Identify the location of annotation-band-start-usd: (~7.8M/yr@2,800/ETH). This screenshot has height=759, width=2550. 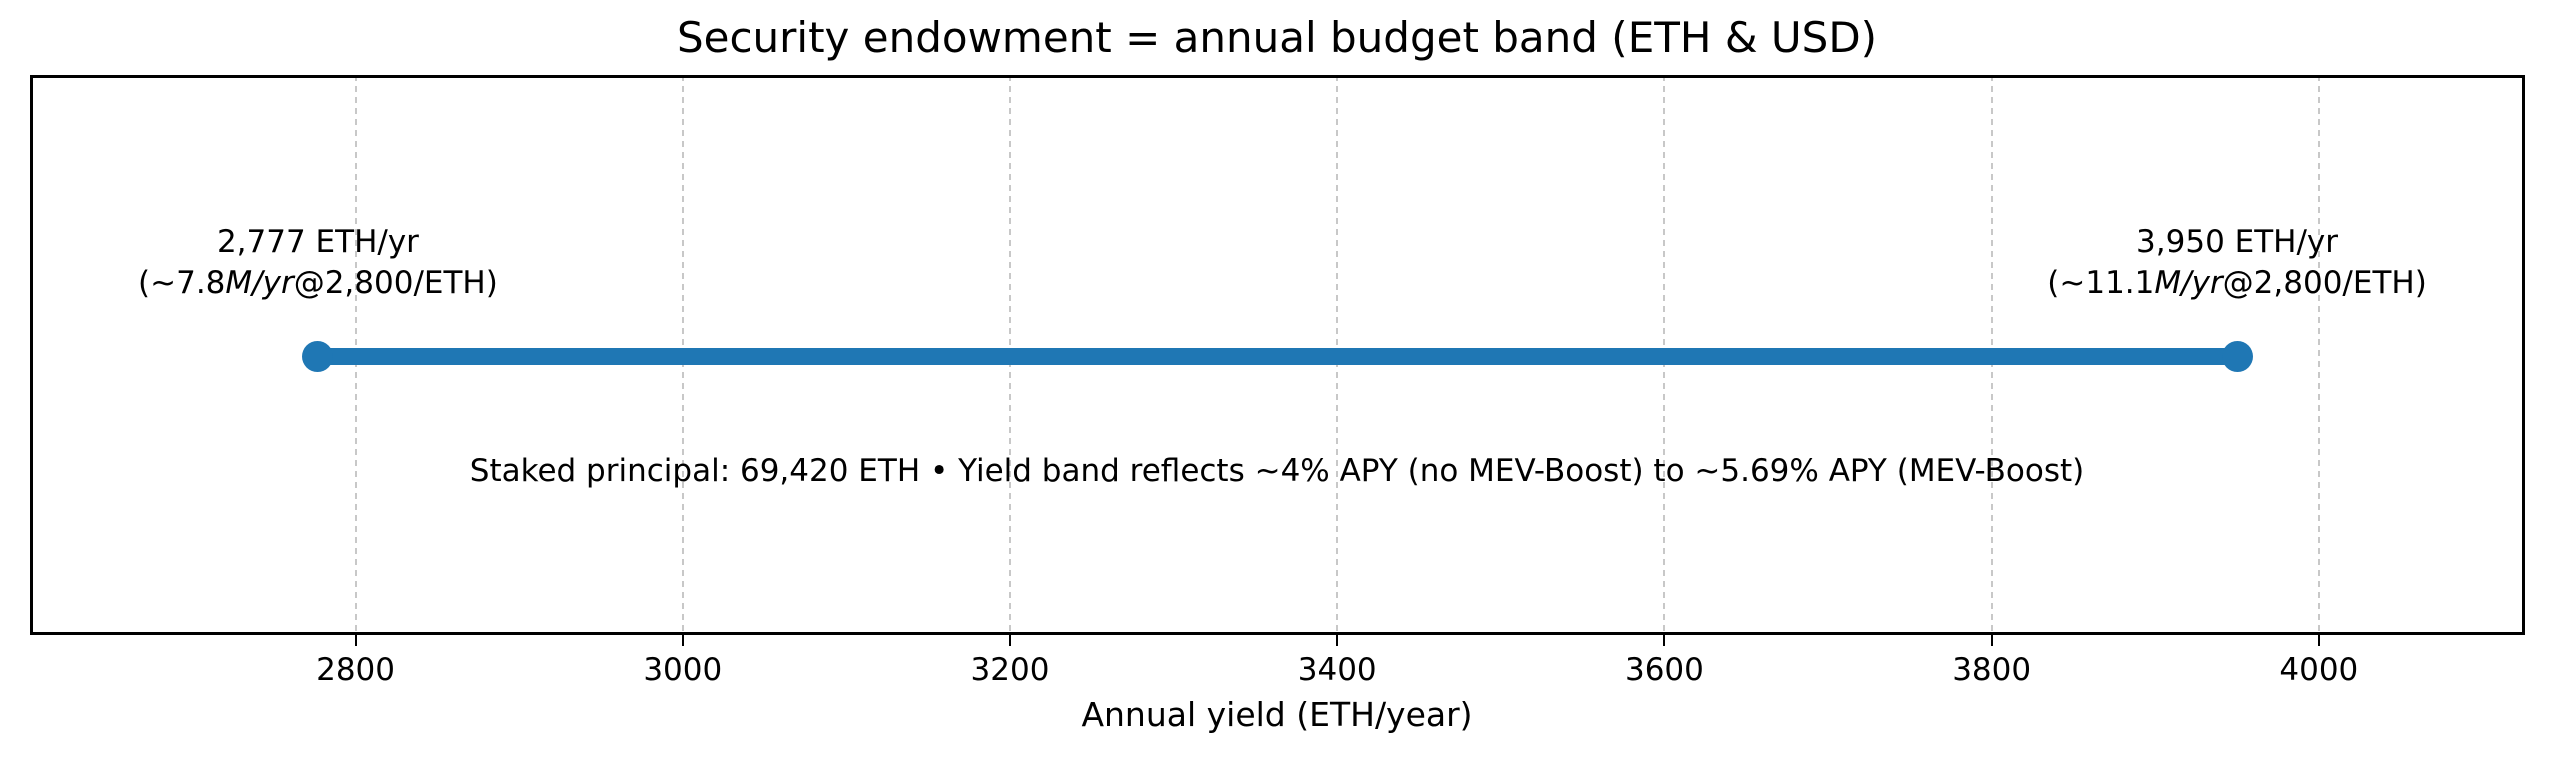
(318, 282).